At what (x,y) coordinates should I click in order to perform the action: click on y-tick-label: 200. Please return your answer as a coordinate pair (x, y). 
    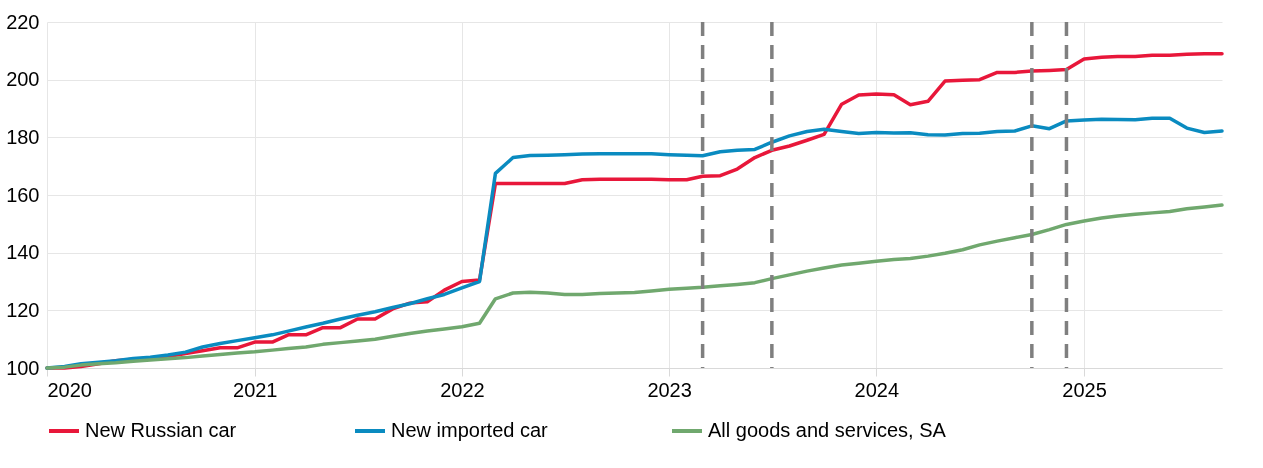
    Looking at the image, I should click on (23, 79).